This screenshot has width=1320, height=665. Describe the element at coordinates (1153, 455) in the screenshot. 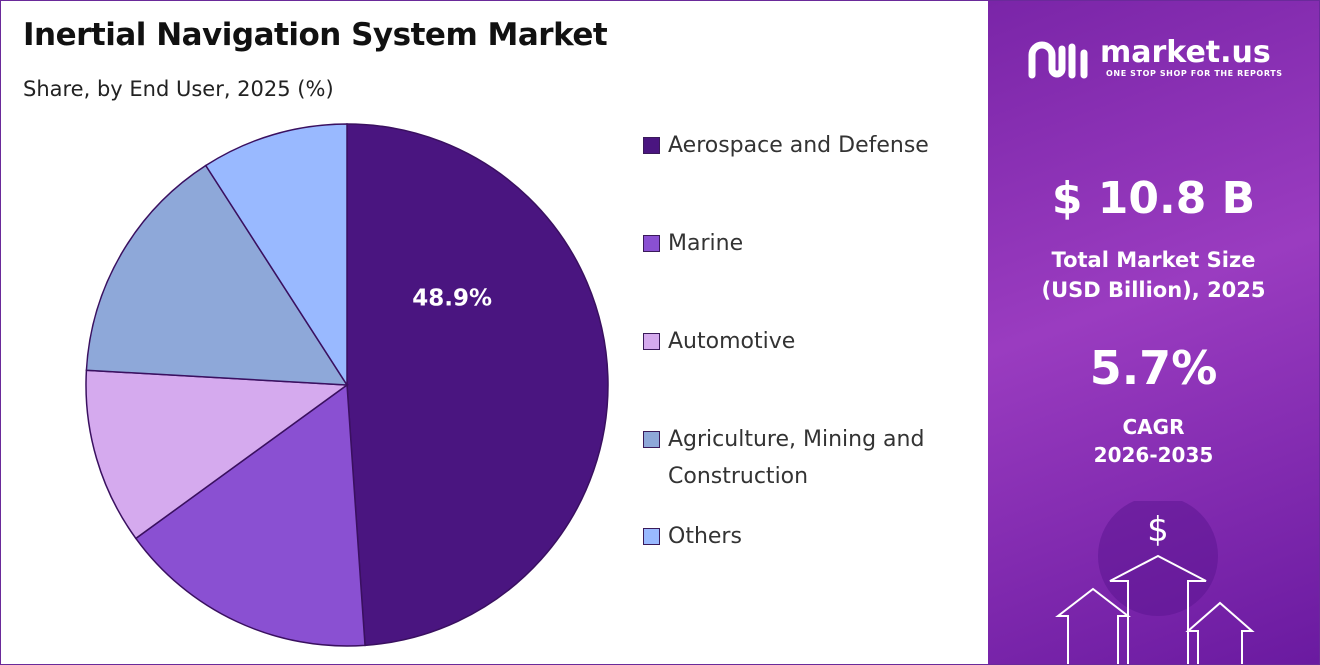

I see `cagr-period: 2026-2035` at that location.